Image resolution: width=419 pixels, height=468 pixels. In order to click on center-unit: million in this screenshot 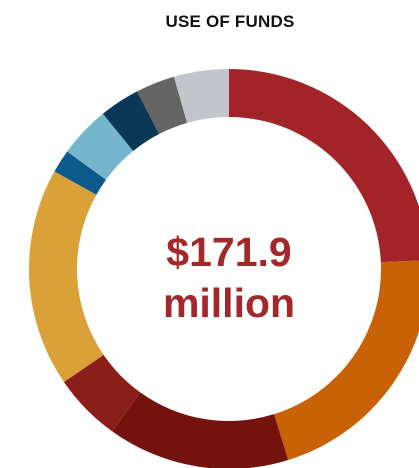, I will do `click(229, 303)`.